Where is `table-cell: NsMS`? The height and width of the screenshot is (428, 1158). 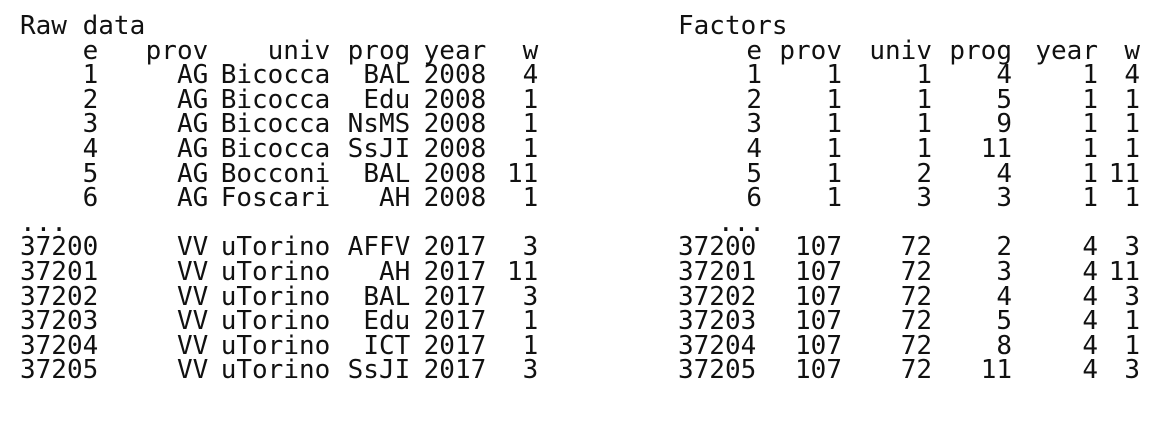
table-cell: NsMS is located at coordinates (379, 124).